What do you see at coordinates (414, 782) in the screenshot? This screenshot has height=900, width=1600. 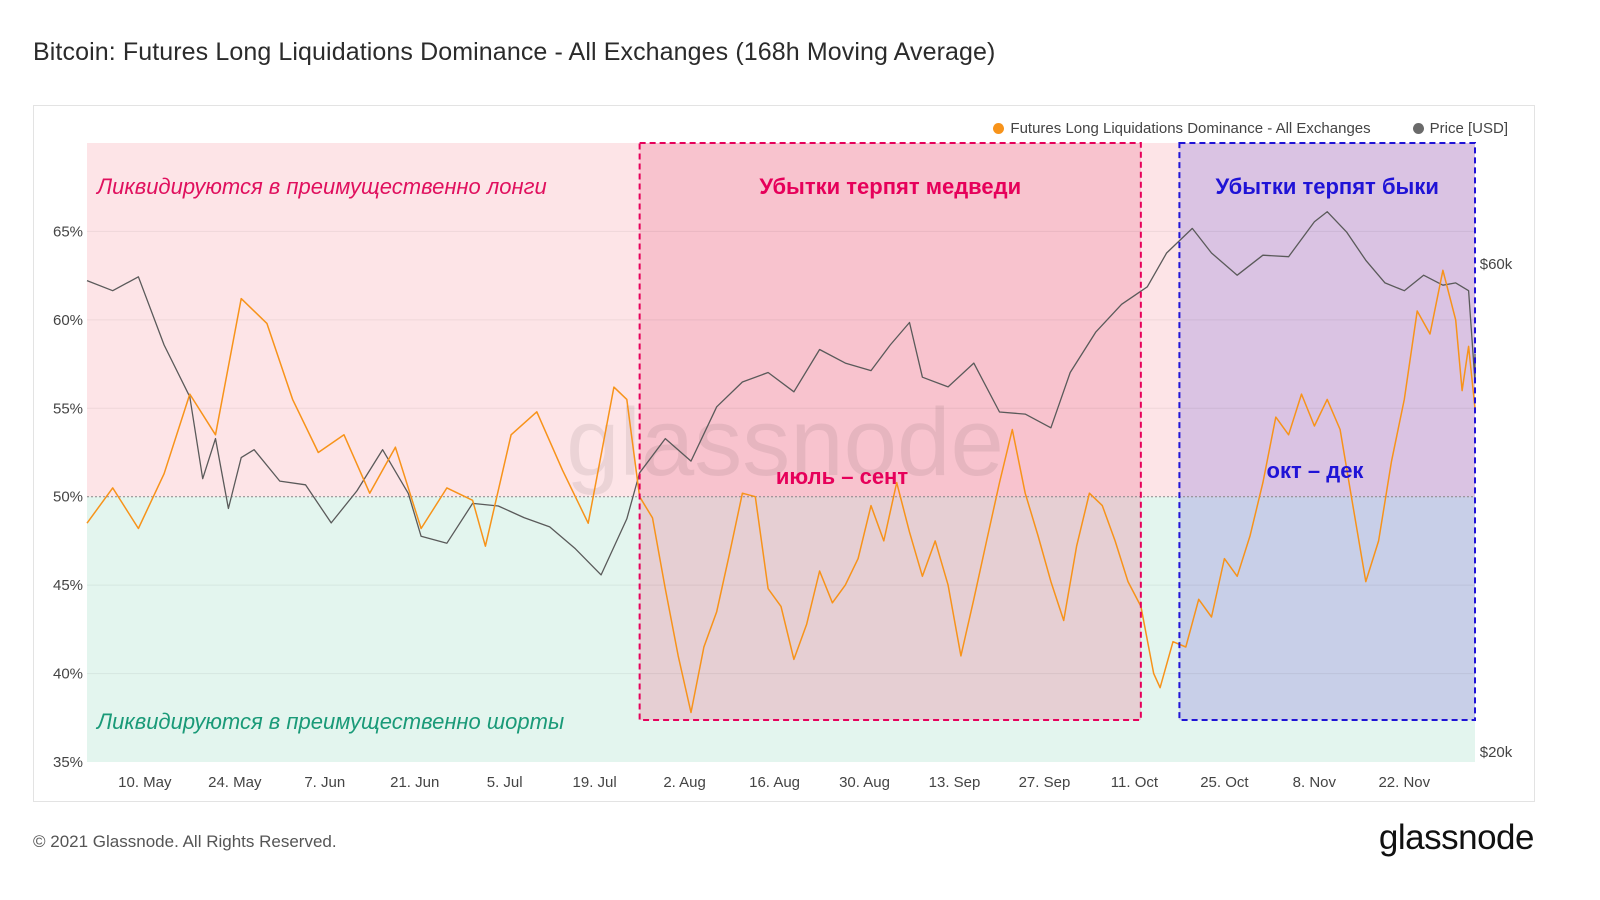 I see `x-tick-label: 21. Jun` at bounding box center [414, 782].